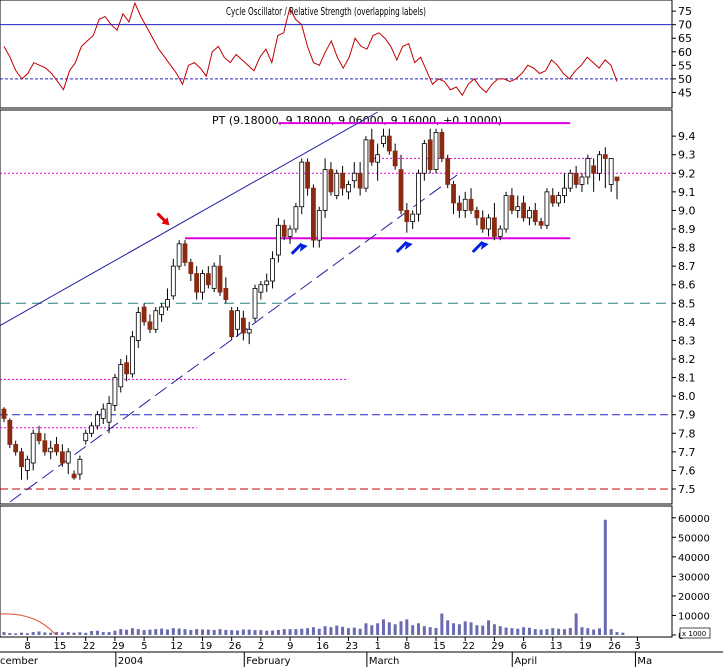 This screenshot has height=671, width=723. What do you see at coordinates (694, 634) in the screenshot?
I see `volume-unit-label: x 1000` at bounding box center [694, 634].